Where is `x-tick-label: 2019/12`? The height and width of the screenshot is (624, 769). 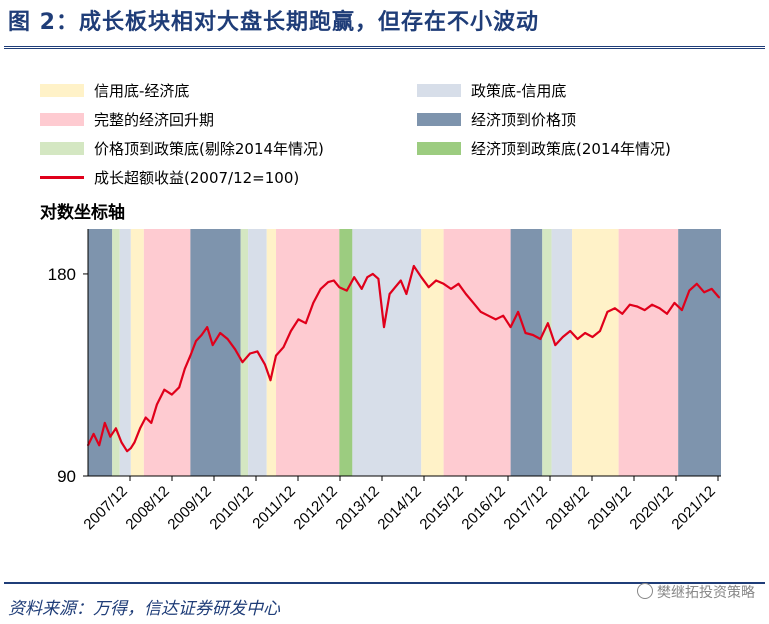 x-tick-label: 2019/12 is located at coordinates (609, 508).